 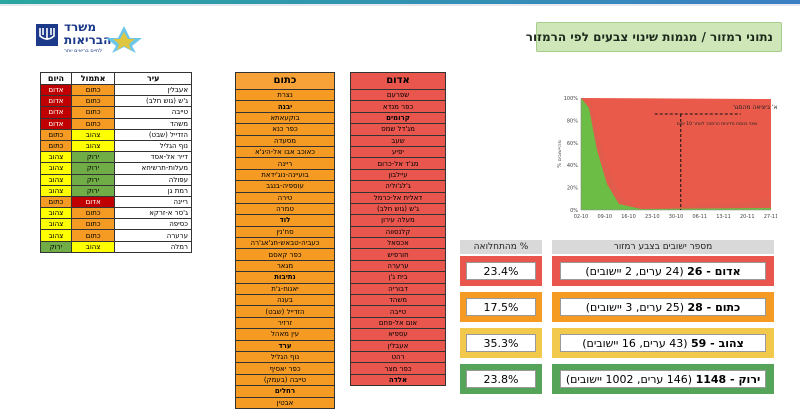 I want to click on yesterday-color-cell: צהוב, so click(x=93, y=246).